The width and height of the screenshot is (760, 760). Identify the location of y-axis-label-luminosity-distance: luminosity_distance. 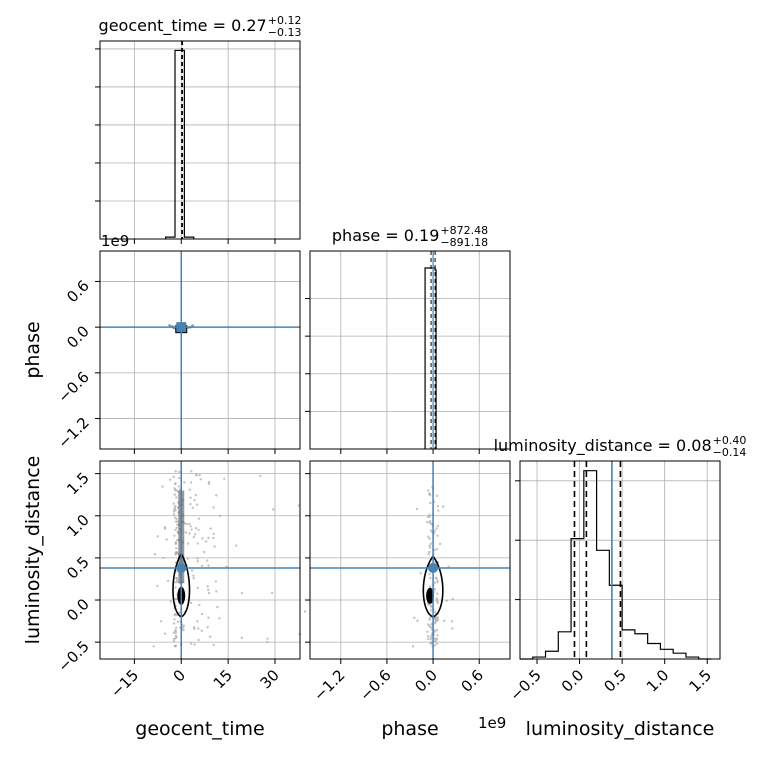
(33, 550).